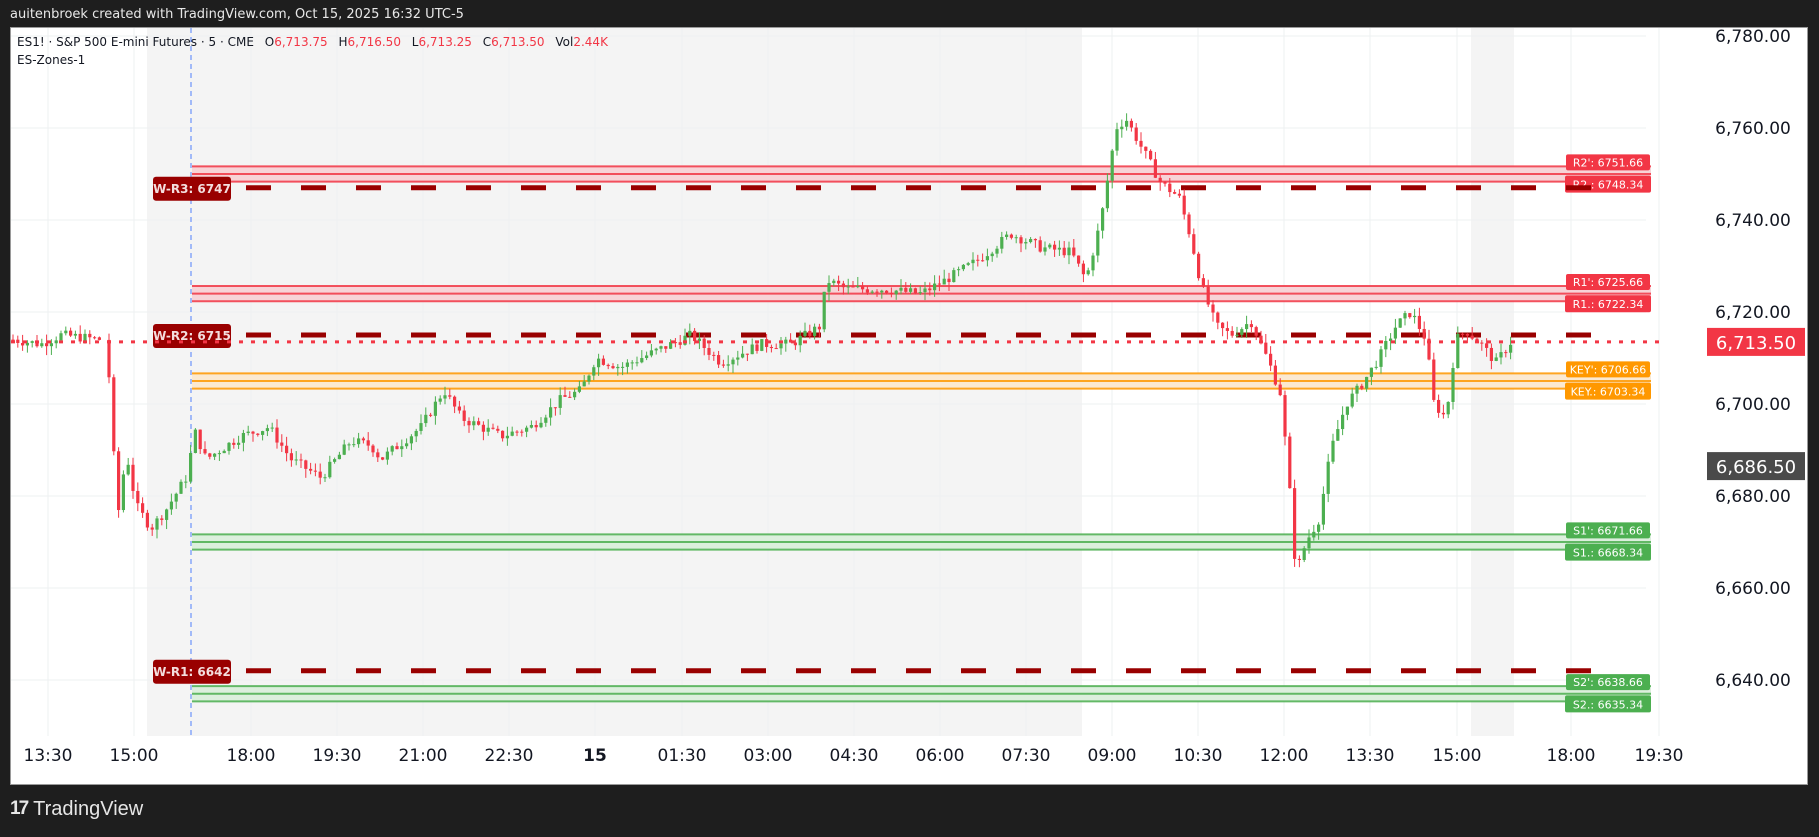 The width and height of the screenshot is (1819, 837). What do you see at coordinates (1112, 756) in the screenshot?
I see `time-tick-label: 09:00` at bounding box center [1112, 756].